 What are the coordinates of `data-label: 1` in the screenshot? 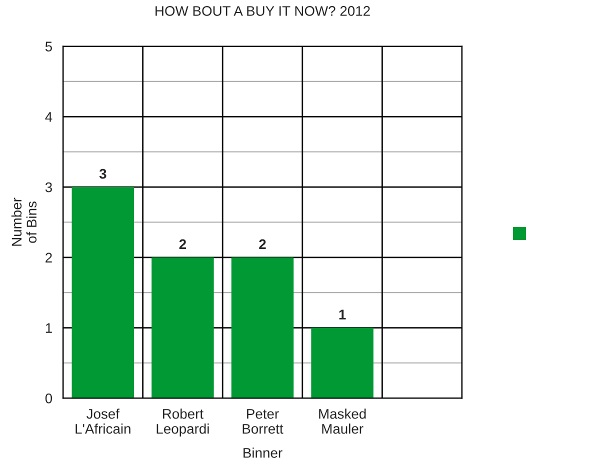 It's located at (342, 315).